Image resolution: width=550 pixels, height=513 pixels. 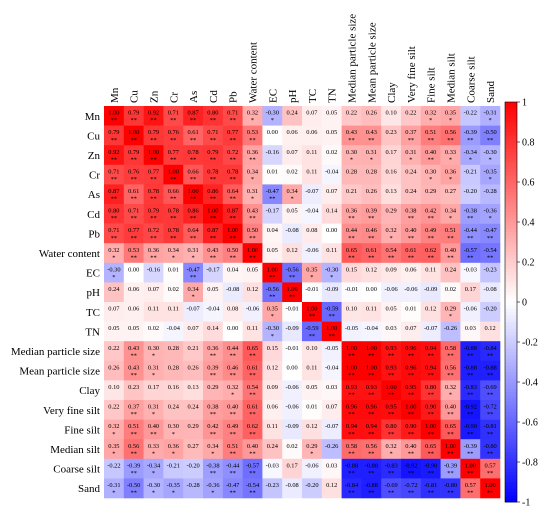 What do you see at coordinates (291, 485) in the screenshot?
I see `cell-value-label: -0.08` at bounding box center [291, 485].